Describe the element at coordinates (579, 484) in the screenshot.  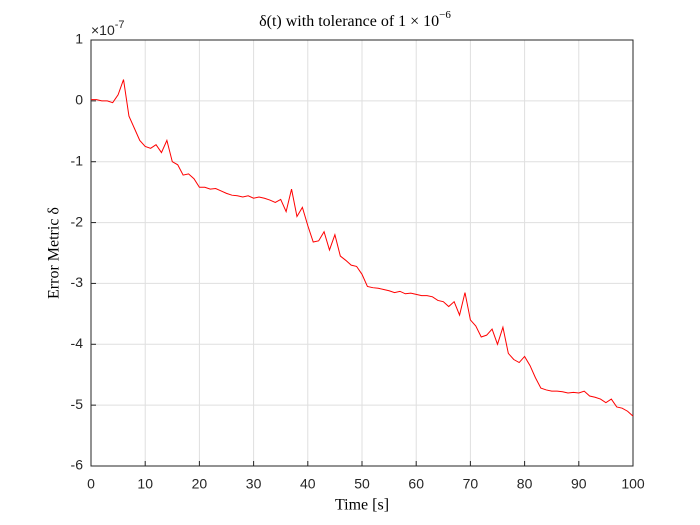
I see `x-tick-label: 90` at that location.